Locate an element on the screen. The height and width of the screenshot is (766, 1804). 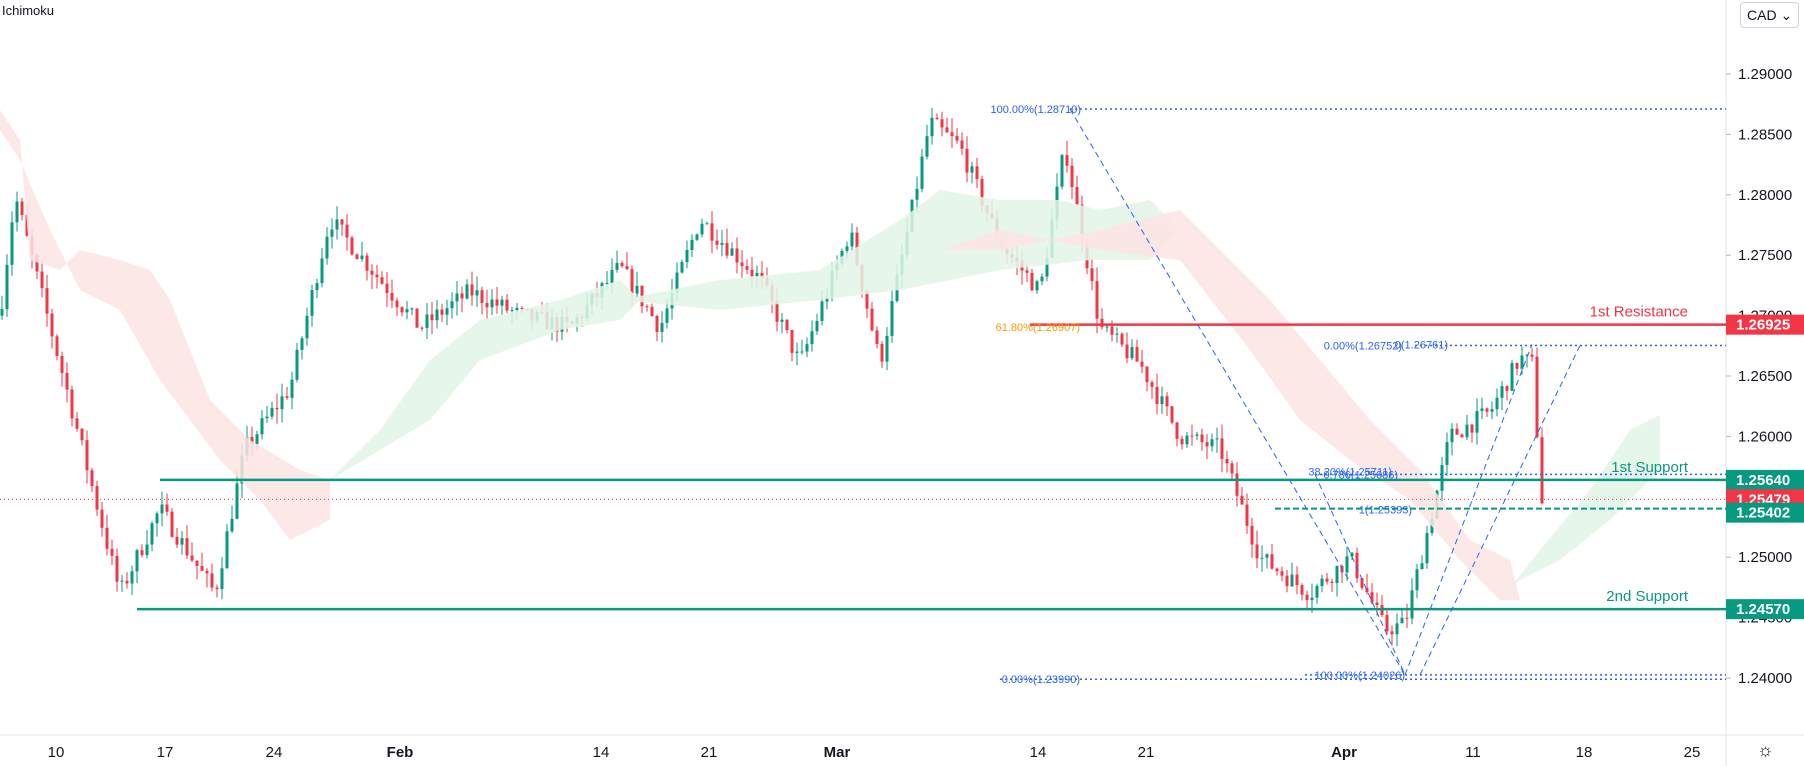
fib-label: 0.00%(1.26752) is located at coordinates (1363, 347).